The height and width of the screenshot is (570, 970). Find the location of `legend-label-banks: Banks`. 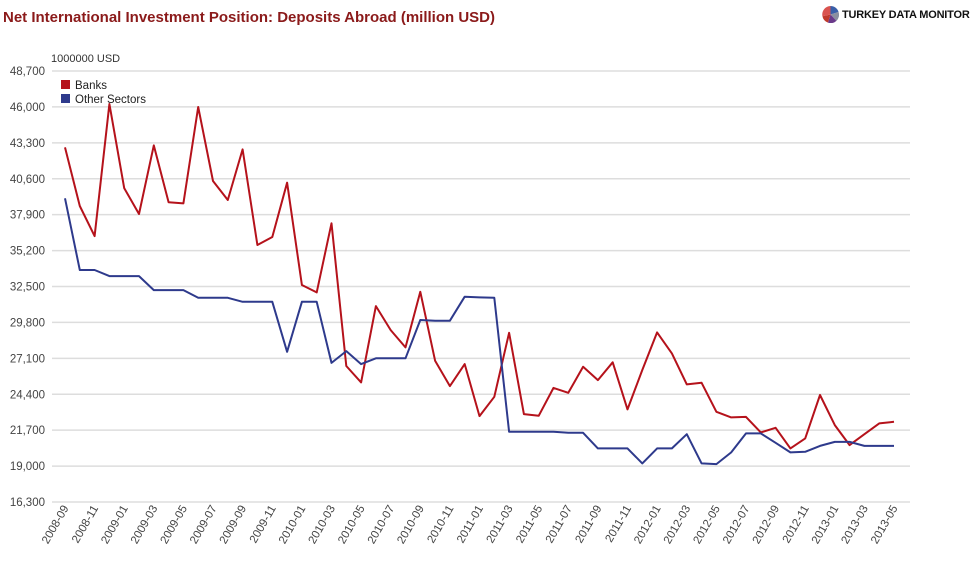

legend-label-banks: Banks is located at coordinates (91, 86).